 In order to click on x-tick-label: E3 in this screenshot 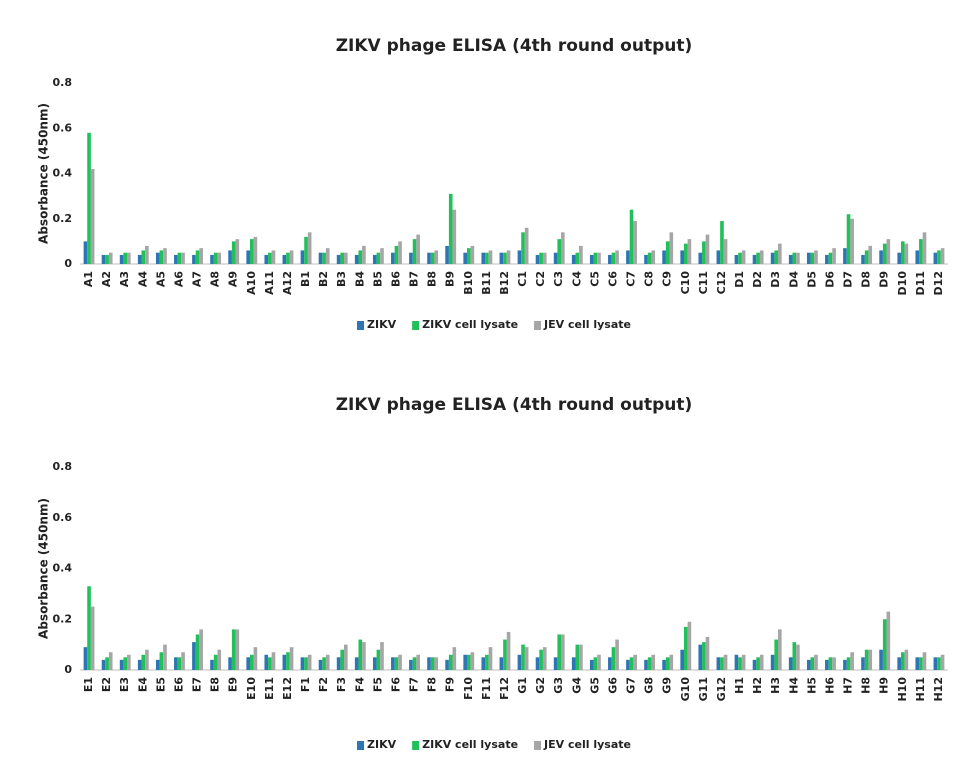, I will do `click(124, 684)`.